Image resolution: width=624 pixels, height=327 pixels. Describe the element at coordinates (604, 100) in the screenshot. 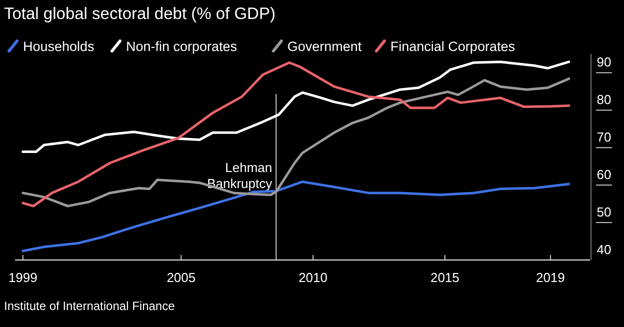

I see `y-tick-label: 80` at that location.